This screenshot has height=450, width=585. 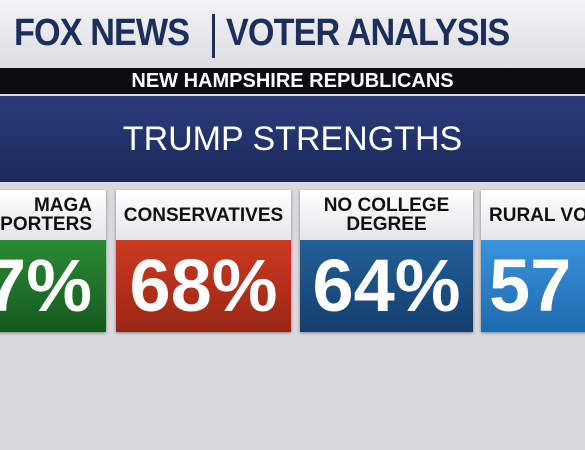 What do you see at coordinates (386, 286) in the screenshot?
I see `card-value: 64%` at bounding box center [386, 286].